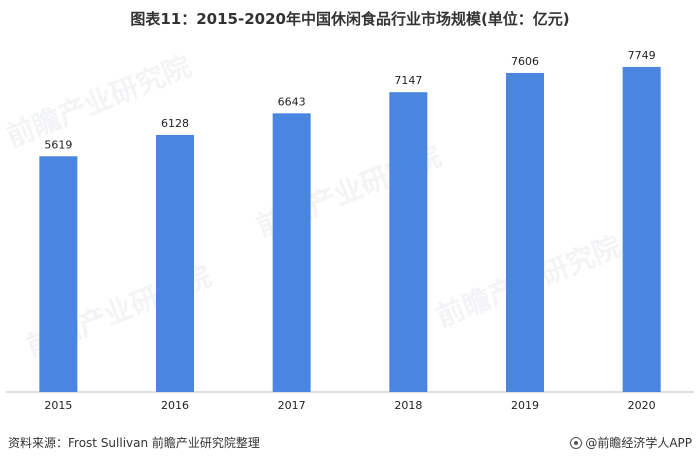  Describe the element at coordinates (641, 229) in the screenshot. I see `bar-2020` at that location.